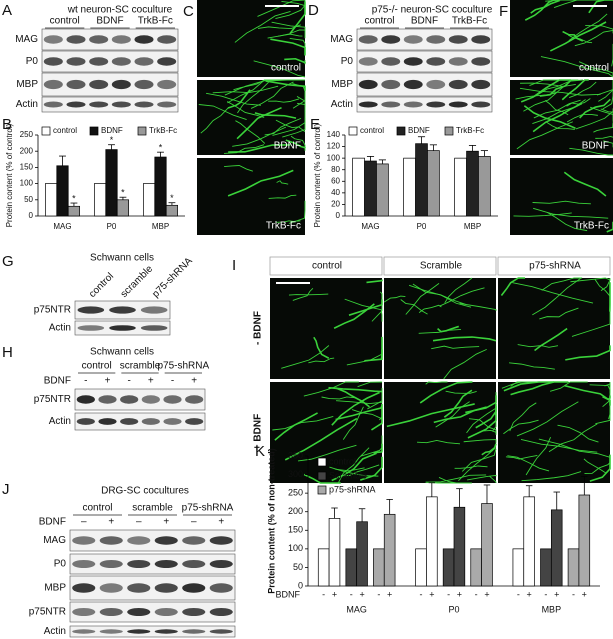 This screenshot has height=639, width=613. I want to click on y-tick-label: 200, so click(295, 511).